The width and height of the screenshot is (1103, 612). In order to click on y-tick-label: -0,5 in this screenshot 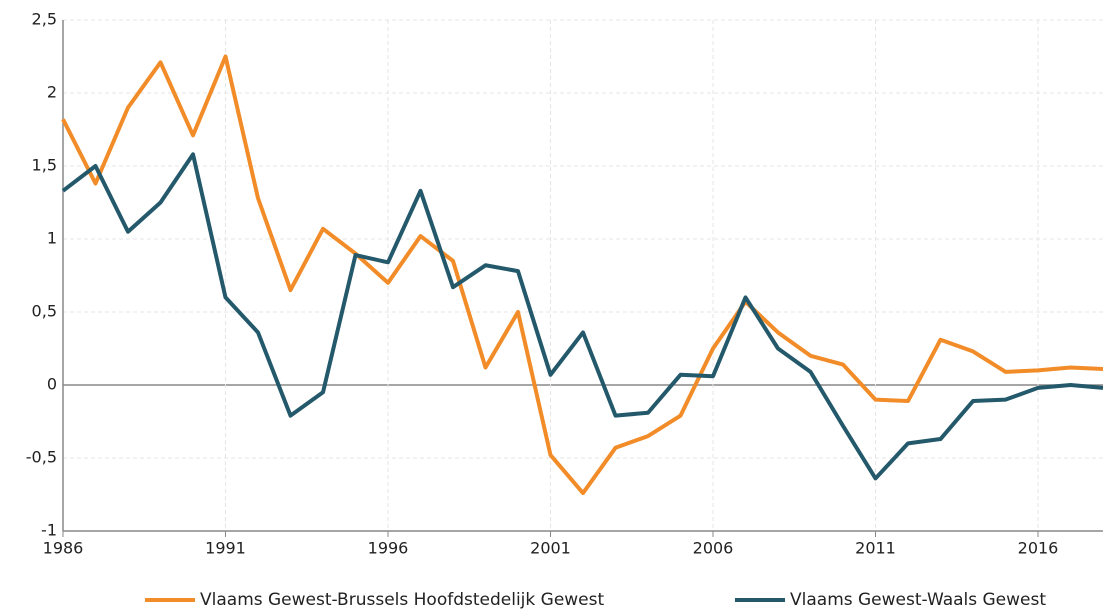, I will do `click(41, 457)`.